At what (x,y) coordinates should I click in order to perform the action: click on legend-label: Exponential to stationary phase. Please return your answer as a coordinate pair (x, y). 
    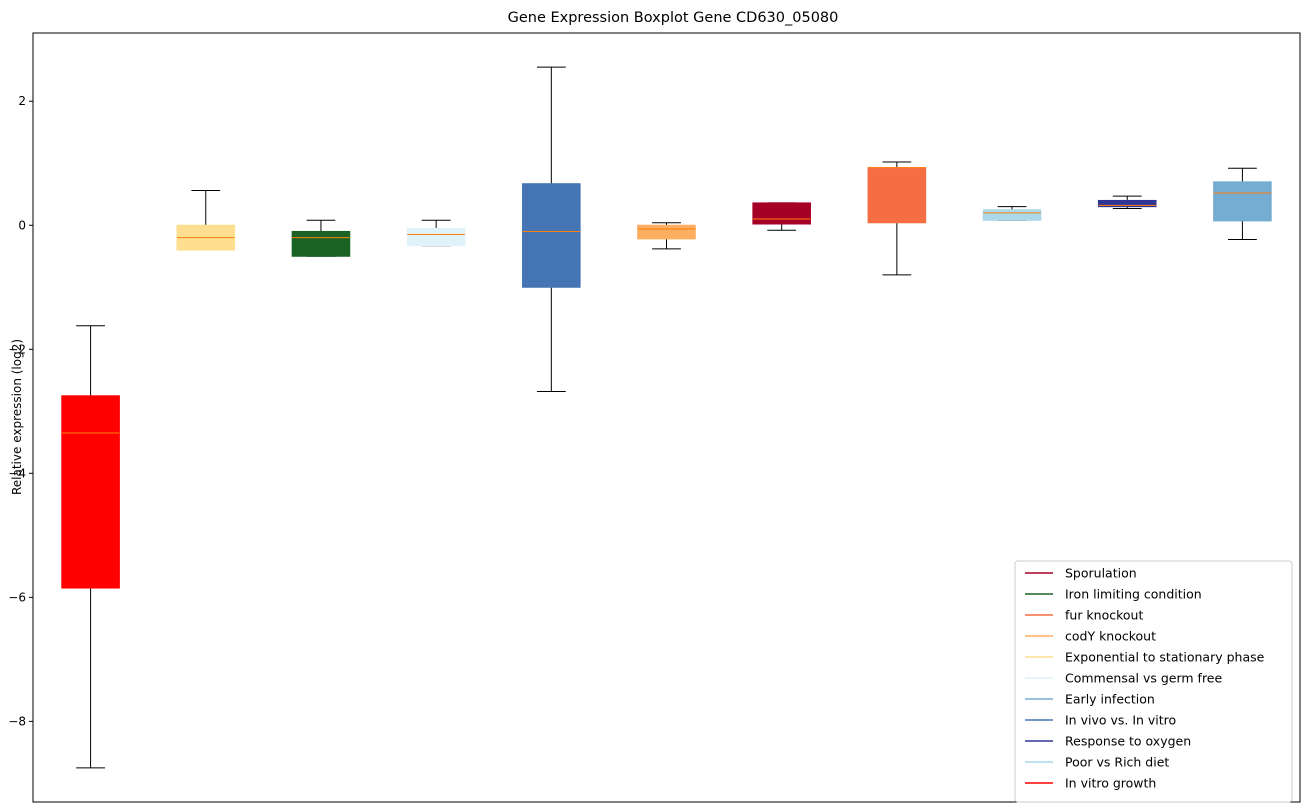
    Looking at the image, I should click on (1165, 657).